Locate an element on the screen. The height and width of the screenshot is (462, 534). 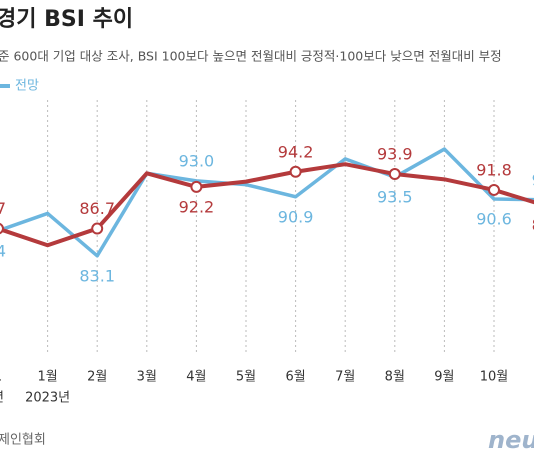
x-tick-label: 3월 is located at coordinates (147, 377).